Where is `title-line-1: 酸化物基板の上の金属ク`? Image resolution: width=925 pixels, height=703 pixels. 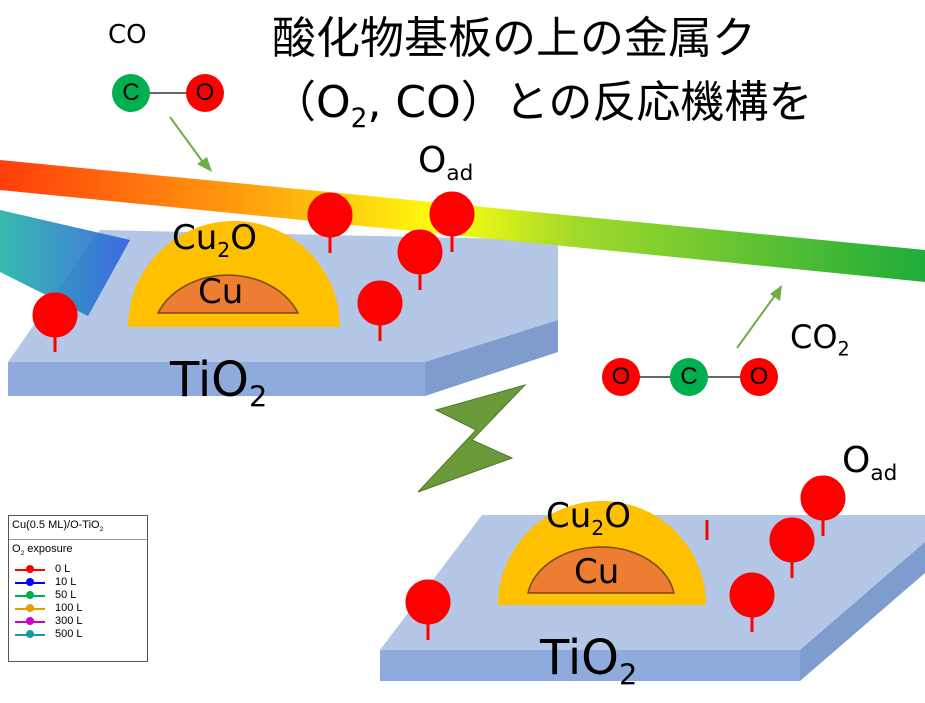 title-line-1: 酸化物基板の上の金属ク is located at coordinates (514, 38).